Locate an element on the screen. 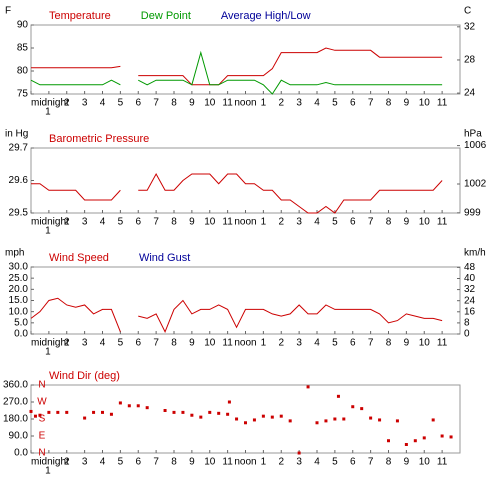 The height and width of the screenshot is (480, 500). compass-label: N is located at coordinates (41, 453).